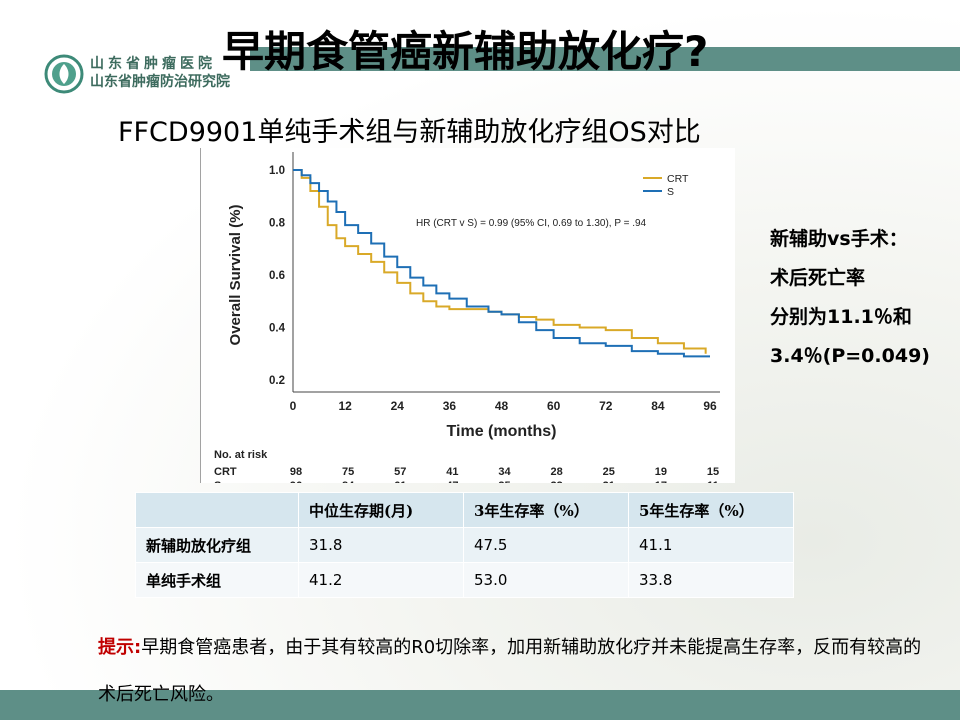 Image resolution: width=960 pixels, height=720 pixels. What do you see at coordinates (661, 472) in the screenshot?
I see `risk-value: 19` at bounding box center [661, 472].